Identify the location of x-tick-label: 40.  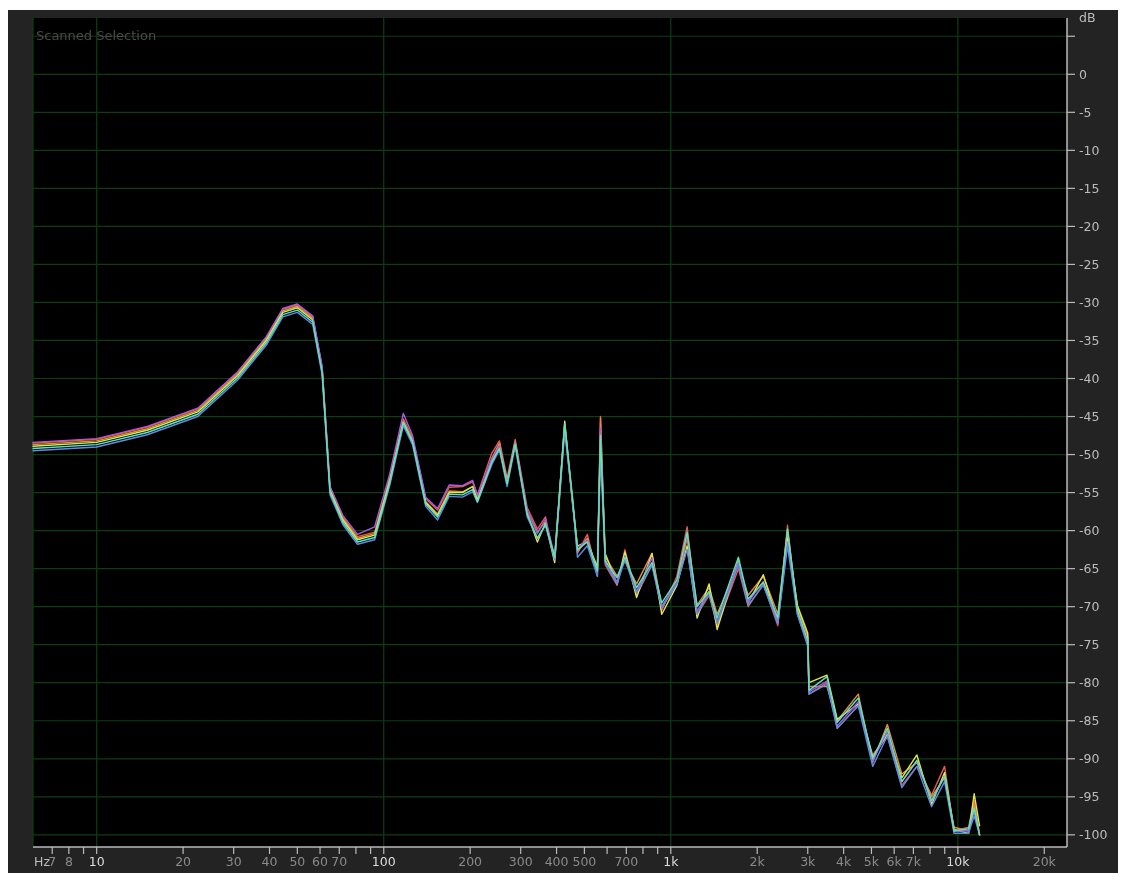
(269, 861).